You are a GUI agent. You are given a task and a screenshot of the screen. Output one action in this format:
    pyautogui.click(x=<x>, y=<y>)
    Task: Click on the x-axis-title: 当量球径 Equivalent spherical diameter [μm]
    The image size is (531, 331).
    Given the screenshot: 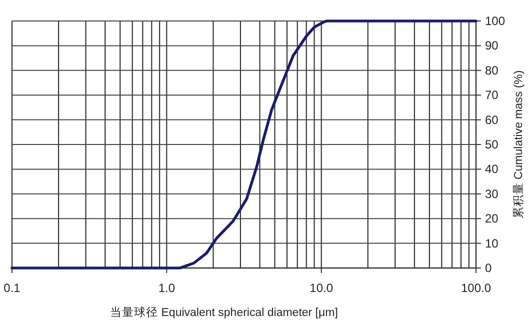 What is the action you would take?
    pyautogui.click(x=224, y=312)
    